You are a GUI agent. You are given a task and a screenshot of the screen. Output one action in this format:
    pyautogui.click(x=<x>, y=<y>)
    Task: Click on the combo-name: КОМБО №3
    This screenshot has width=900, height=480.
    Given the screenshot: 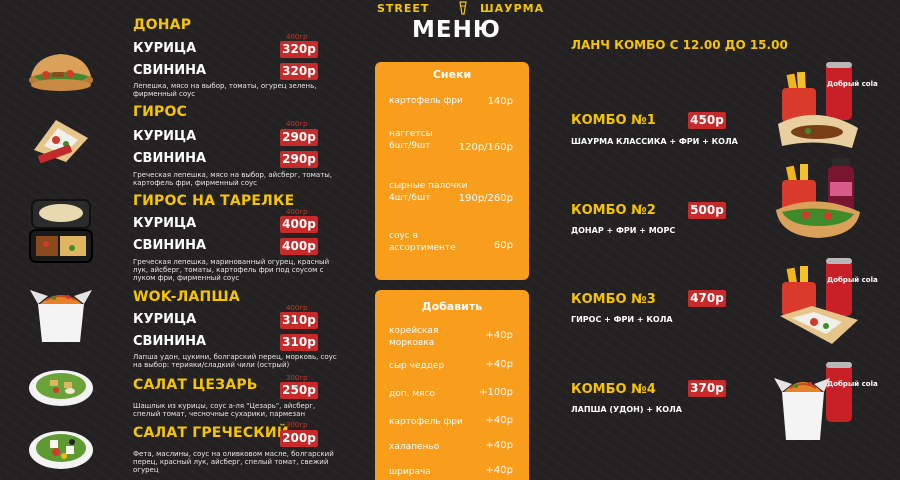 What is the action you would take?
    pyautogui.click(x=613, y=299)
    